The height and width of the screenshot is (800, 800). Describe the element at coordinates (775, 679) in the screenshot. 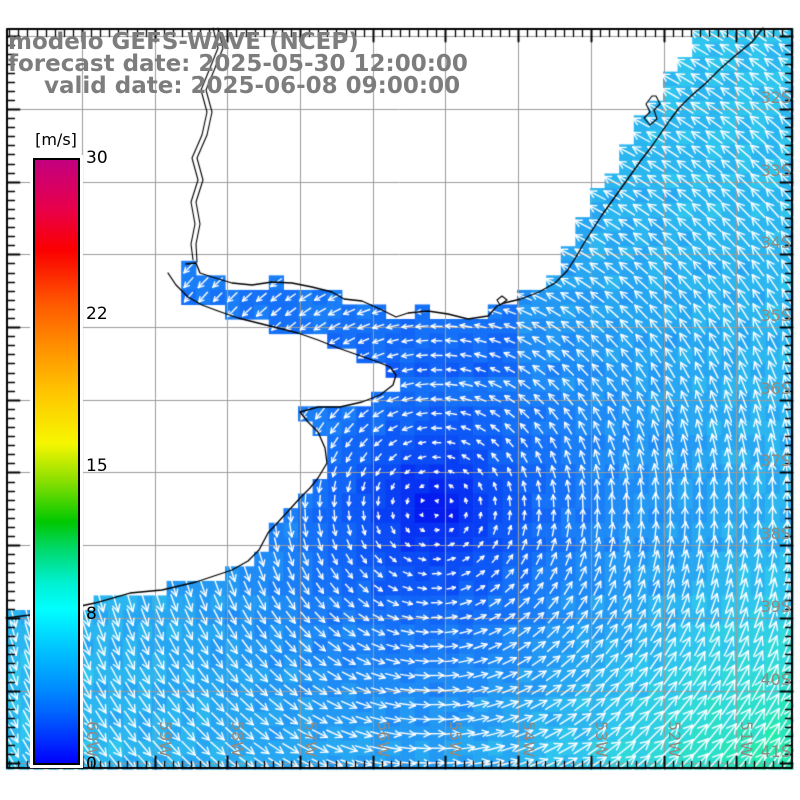

I see `latitude-label: 40S` at that location.